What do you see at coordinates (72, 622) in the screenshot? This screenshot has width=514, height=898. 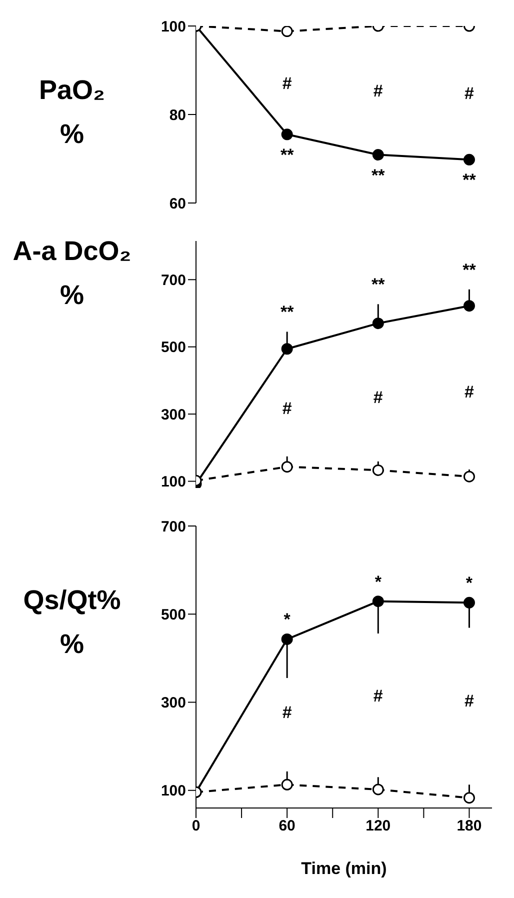 I see `y-axis-title: Qs/Qt% %` at bounding box center [72, 622].